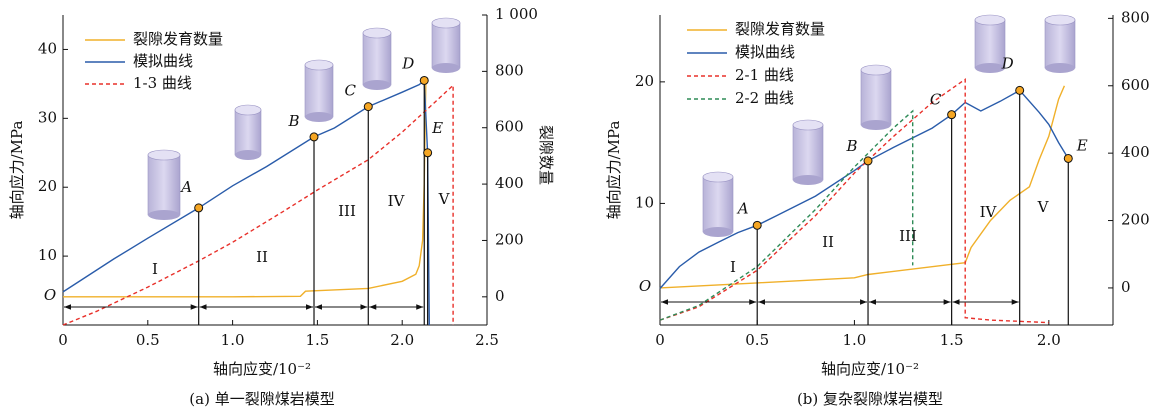 The width and height of the screenshot is (1160, 412). Describe the element at coordinates (870, 399) in the screenshot. I see `caption: (b) 复杂裂隙煤岩模型` at that location.